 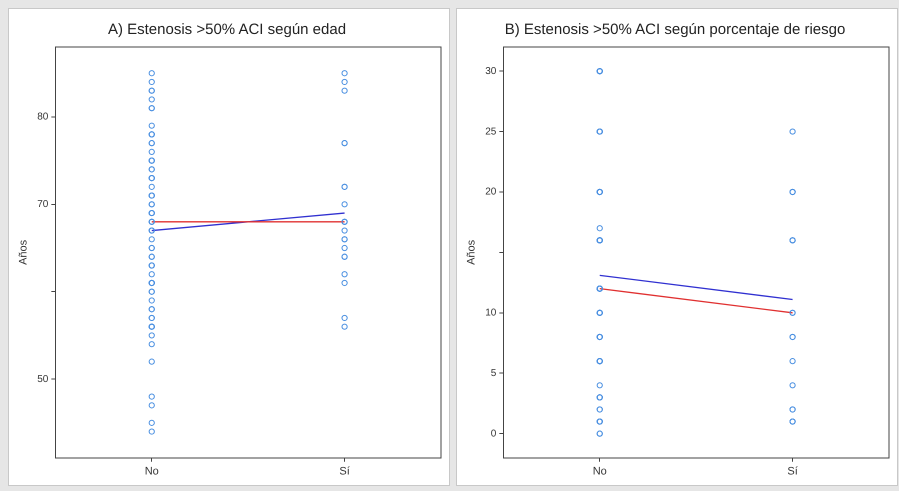 What do you see at coordinates (43, 379) in the screenshot?
I see `y-tick-label: 50` at bounding box center [43, 379].